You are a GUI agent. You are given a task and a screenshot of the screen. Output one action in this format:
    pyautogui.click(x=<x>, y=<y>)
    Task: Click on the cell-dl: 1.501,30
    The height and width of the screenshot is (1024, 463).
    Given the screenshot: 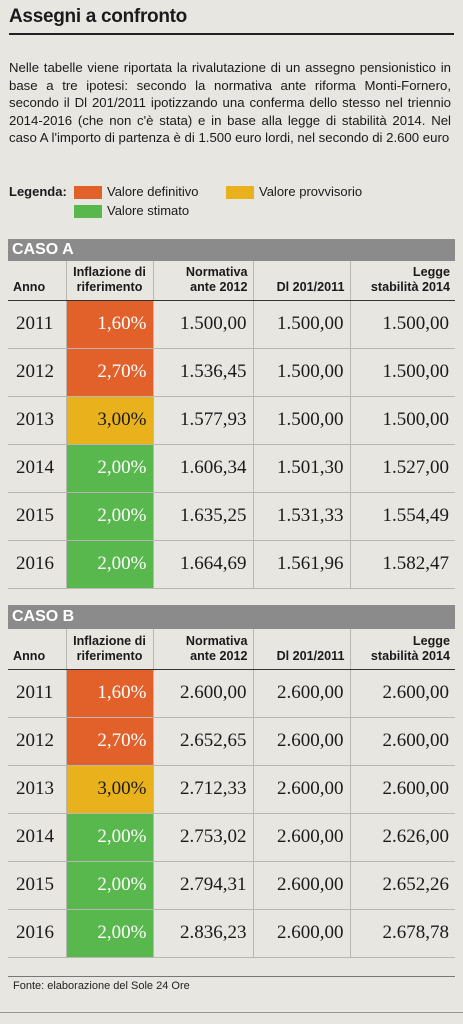 What is the action you would take?
    pyautogui.click(x=301, y=468)
    